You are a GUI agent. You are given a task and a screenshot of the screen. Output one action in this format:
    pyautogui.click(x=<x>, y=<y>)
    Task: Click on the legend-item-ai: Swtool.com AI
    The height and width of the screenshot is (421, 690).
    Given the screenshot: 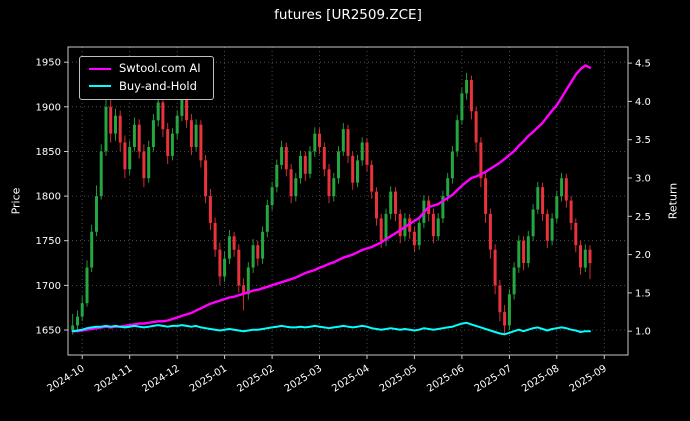 What is the action you would take?
    pyautogui.click(x=145, y=68)
    